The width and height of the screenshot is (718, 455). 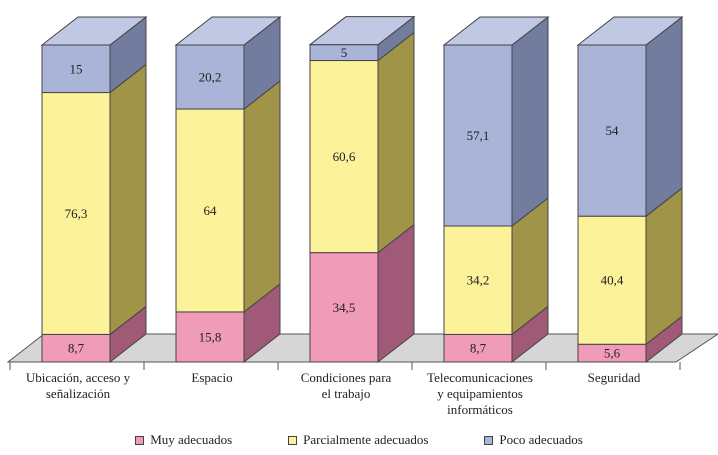 I want to click on data-label: 57,1, so click(x=478, y=135).